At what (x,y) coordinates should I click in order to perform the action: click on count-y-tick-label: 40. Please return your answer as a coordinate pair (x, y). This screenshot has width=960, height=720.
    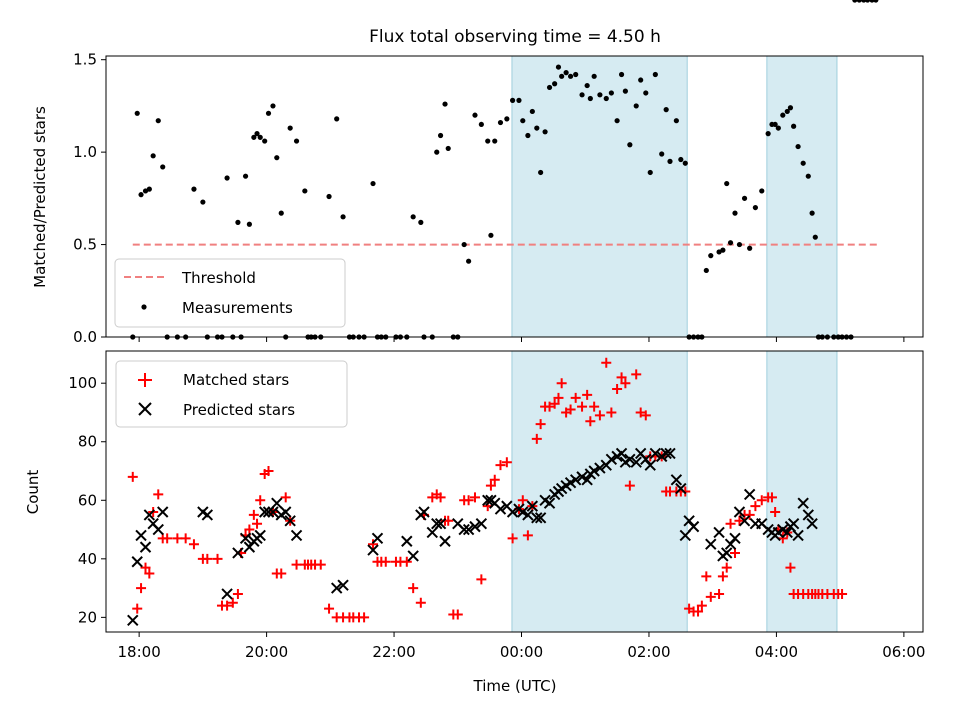
    Looking at the image, I should click on (87, 559).